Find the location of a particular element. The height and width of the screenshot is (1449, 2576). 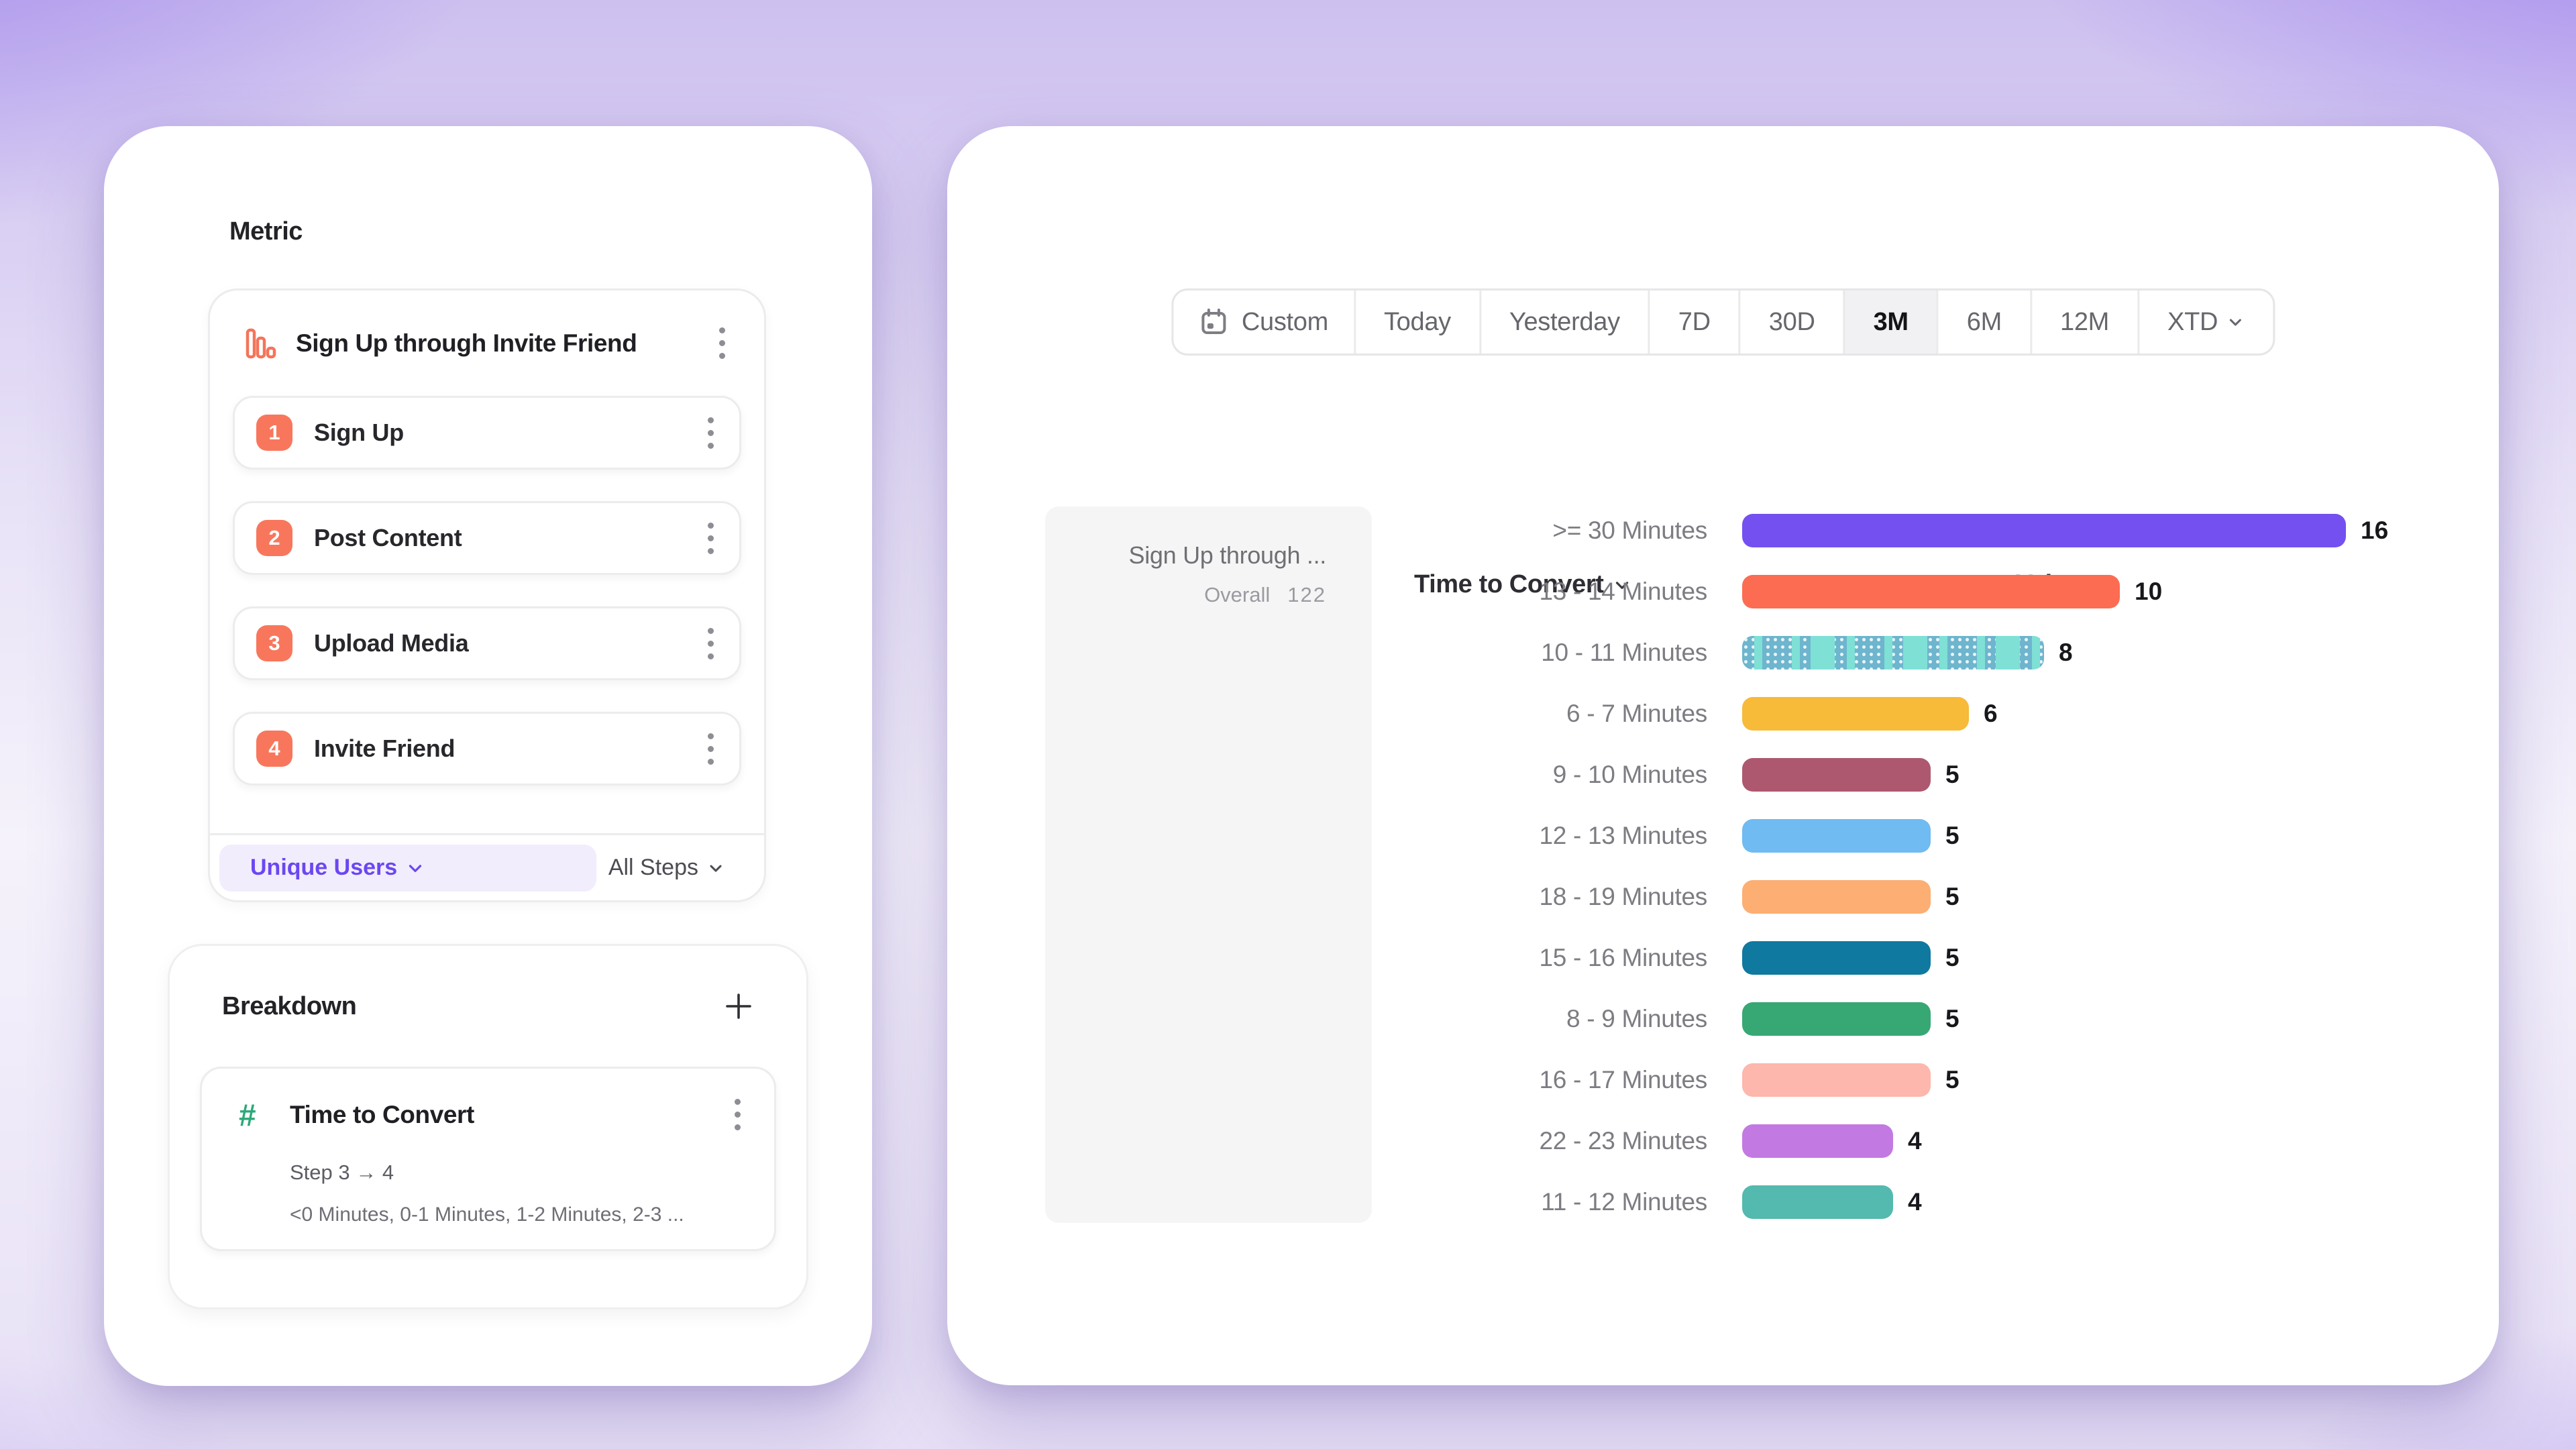

date-option-6m: 6M is located at coordinates (1983, 322).